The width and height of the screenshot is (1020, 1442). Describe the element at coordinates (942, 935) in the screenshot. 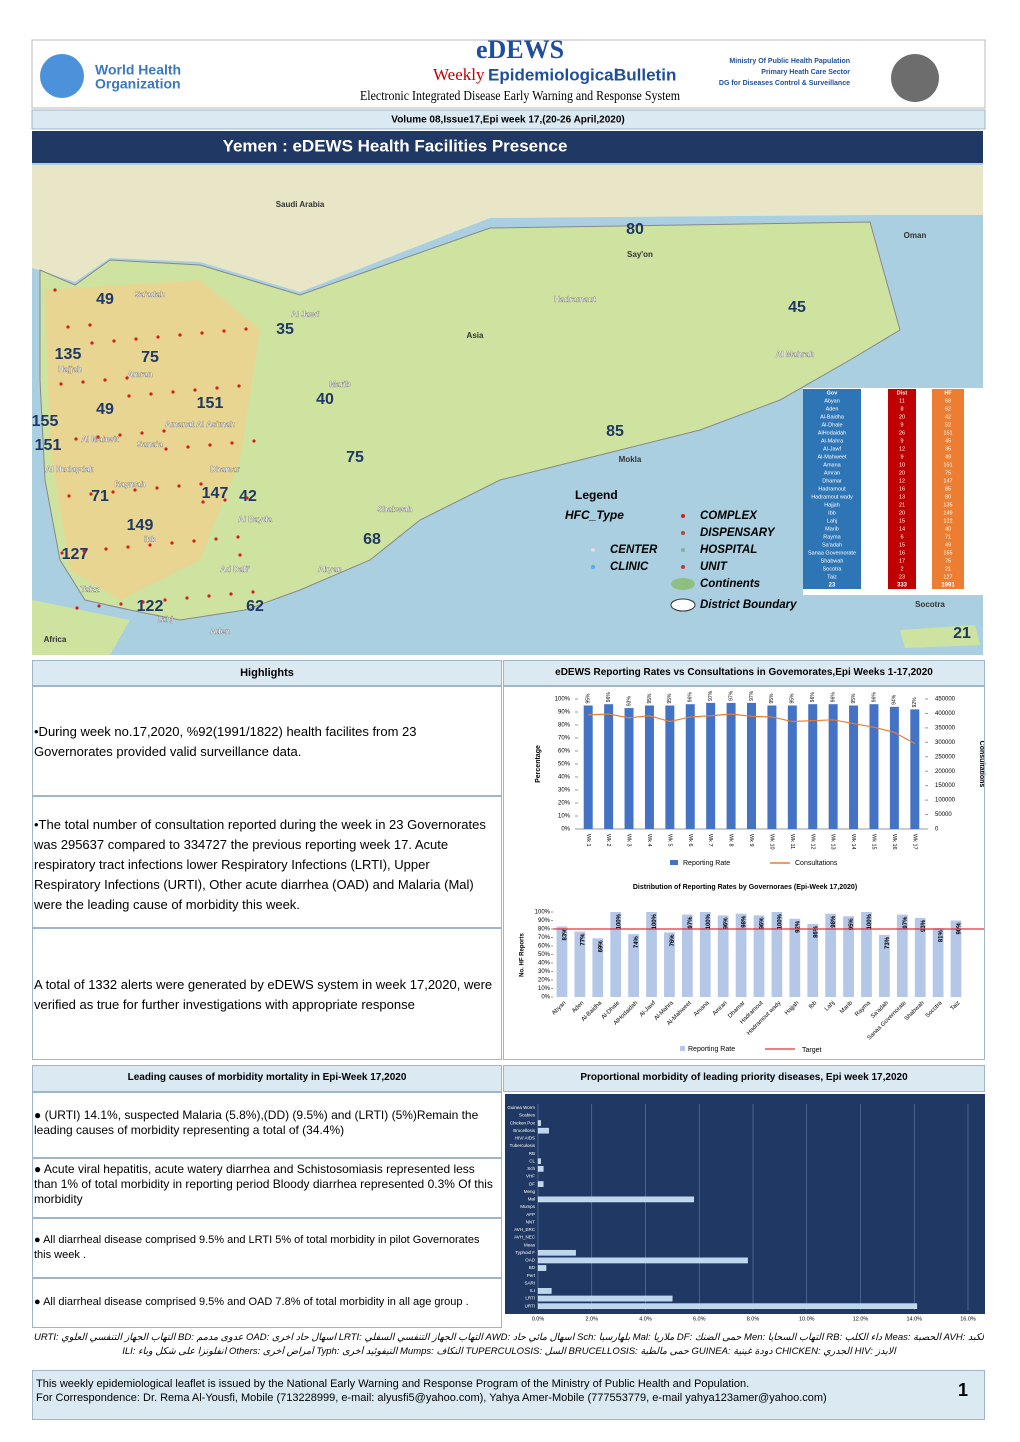

I see `value-label: 81%` at that location.